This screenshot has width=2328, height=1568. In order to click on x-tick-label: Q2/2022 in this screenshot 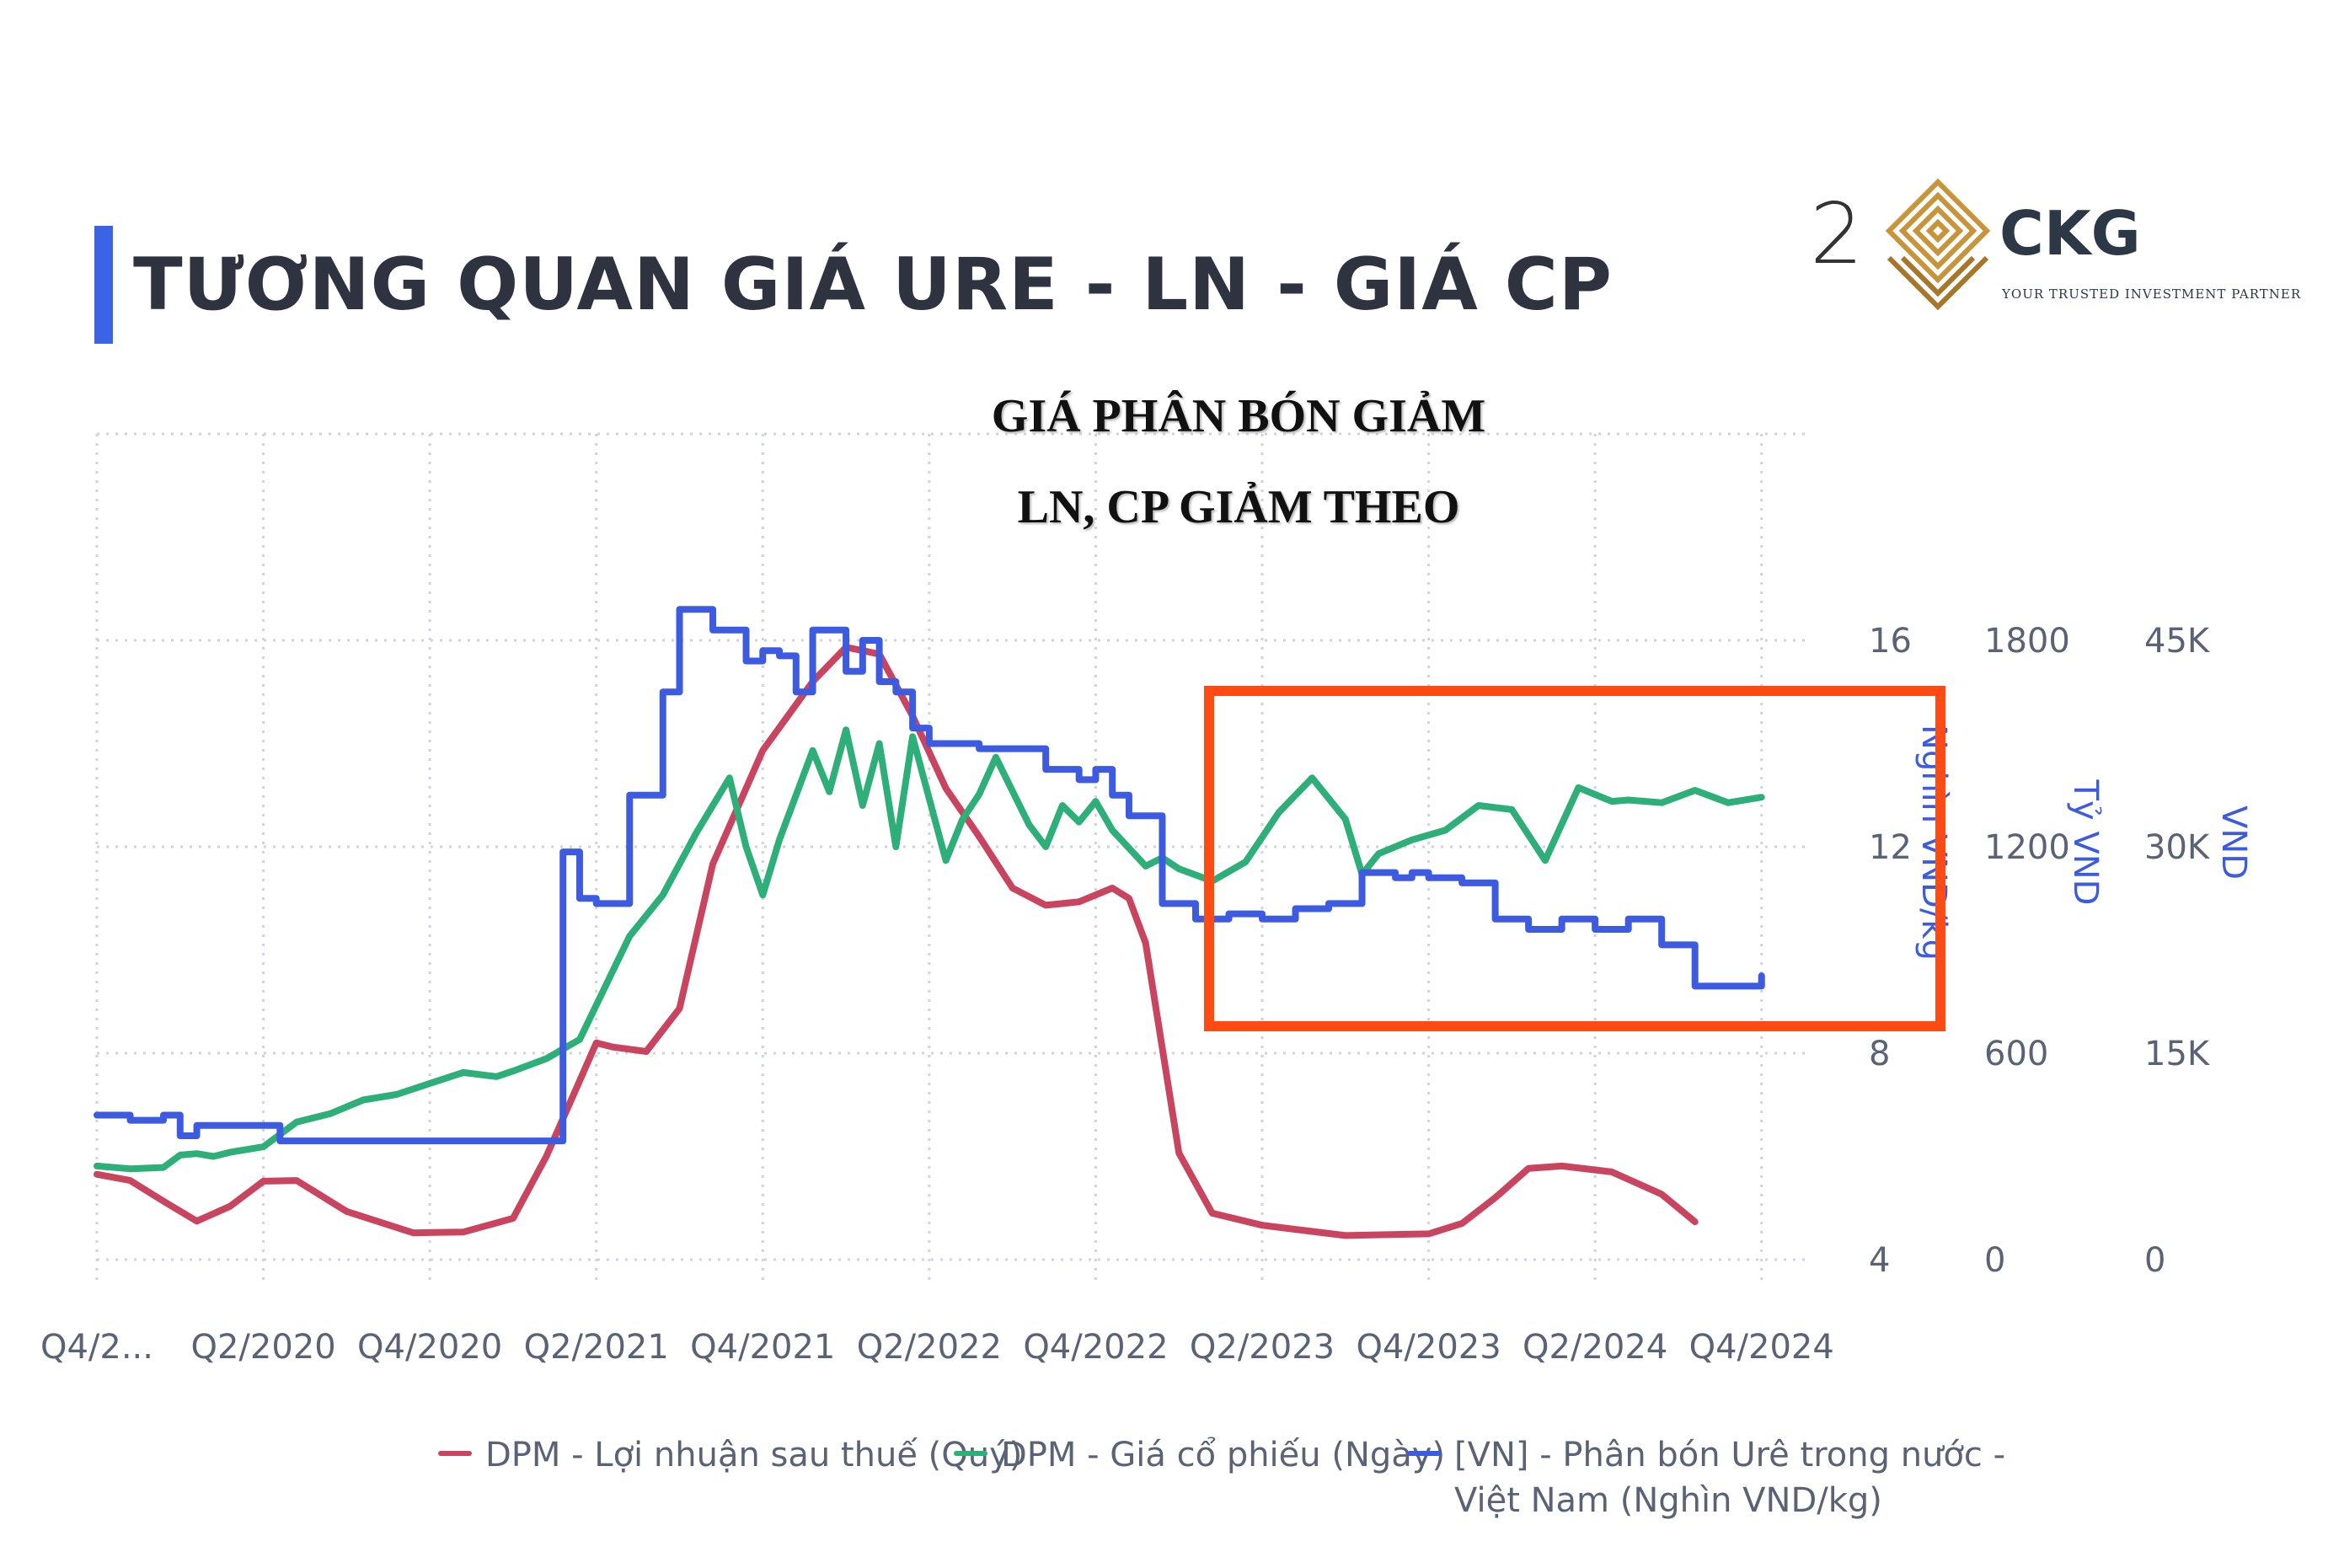, I will do `click(929, 1347)`.